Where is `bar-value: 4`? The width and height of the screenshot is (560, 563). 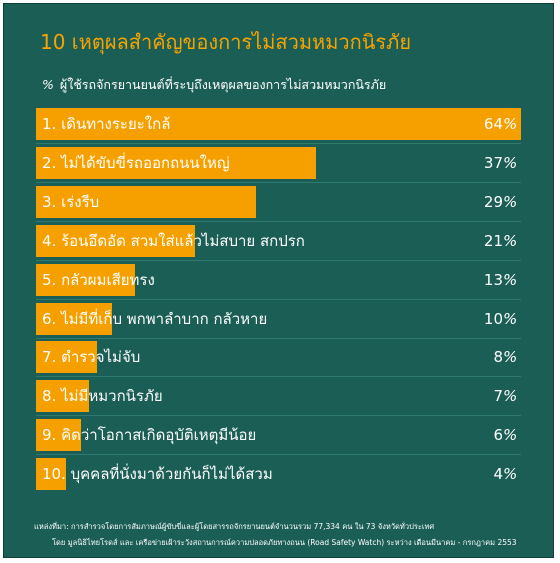 bar-value: 4 is located at coordinates (498, 474).